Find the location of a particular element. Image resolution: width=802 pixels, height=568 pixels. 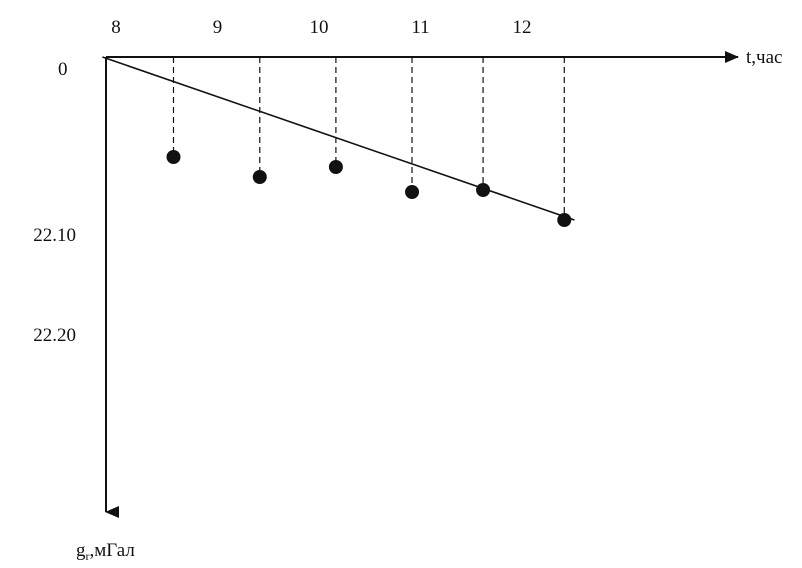

x-axis-label: t,час is located at coordinates (764, 57).